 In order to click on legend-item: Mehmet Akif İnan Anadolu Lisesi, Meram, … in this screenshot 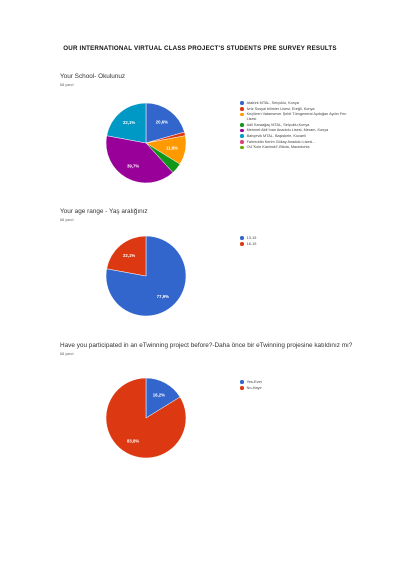, I will do `click(298, 130)`.